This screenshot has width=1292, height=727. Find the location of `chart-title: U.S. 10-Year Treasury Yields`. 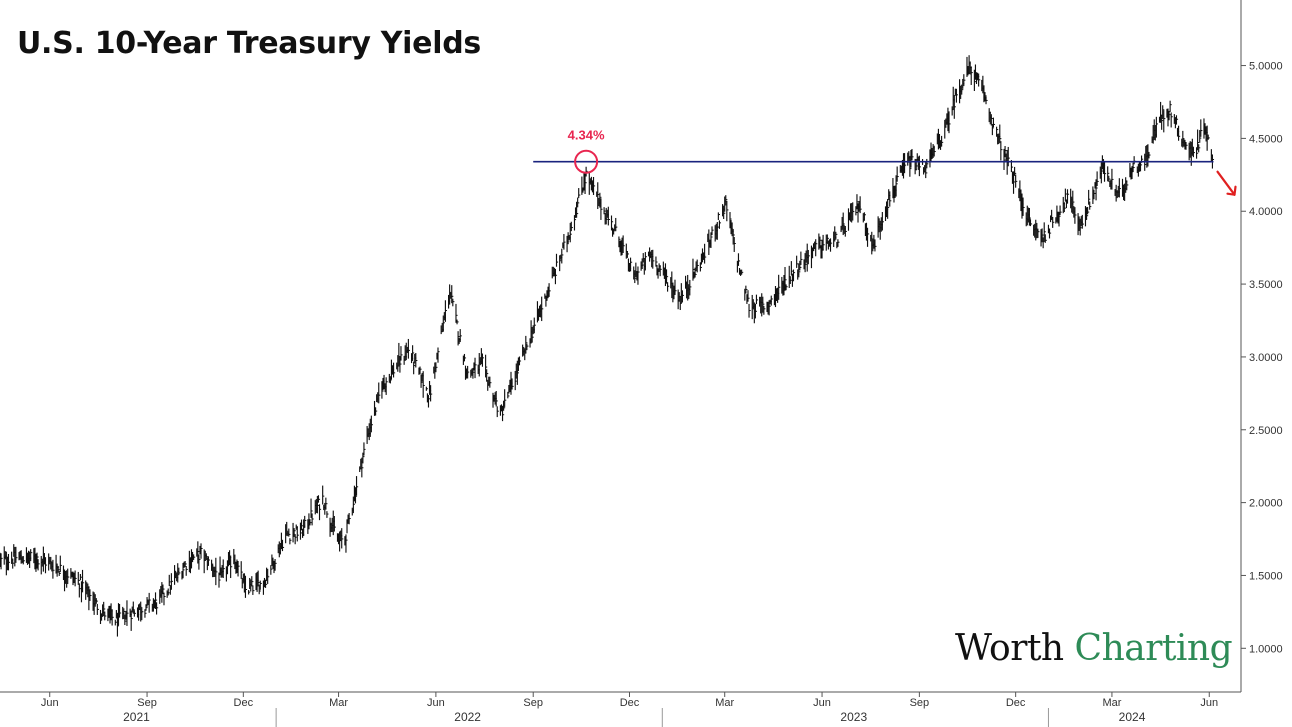

chart-title: U.S. 10-Year Treasury Yields is located at coordinates (249, 43).